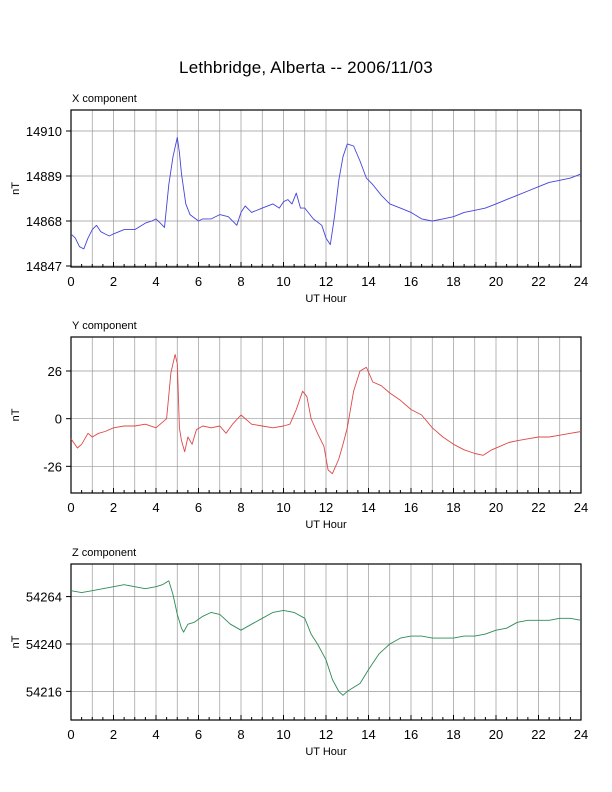  I want to click on x-xtick-label: 16, so click(411, 281).